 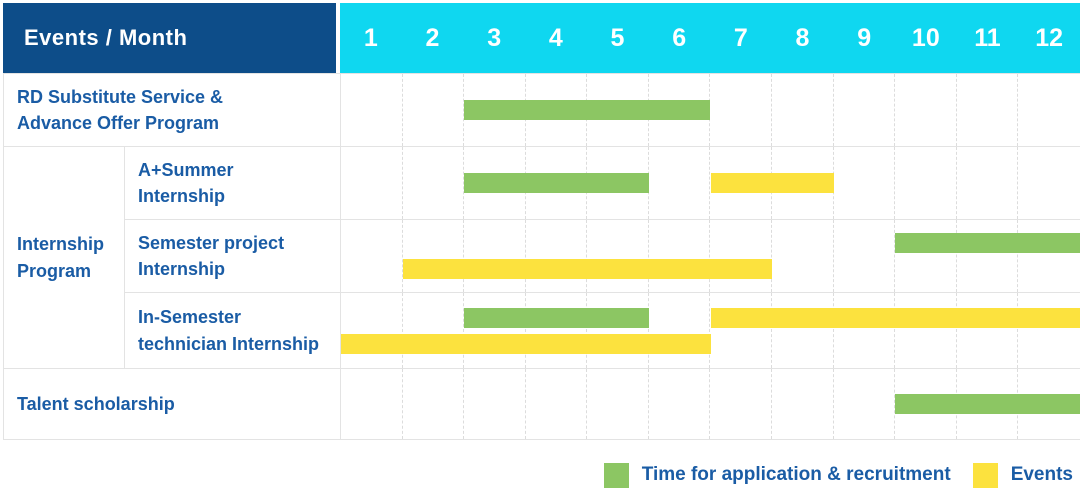 I want to click on legend-item-application: Time for application & recruitment, so click(x=777, y=475).